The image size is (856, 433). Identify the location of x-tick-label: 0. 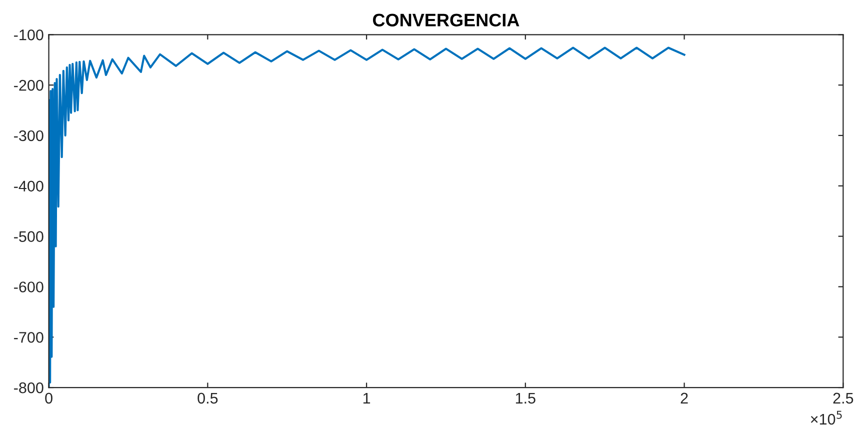
(48, 398).